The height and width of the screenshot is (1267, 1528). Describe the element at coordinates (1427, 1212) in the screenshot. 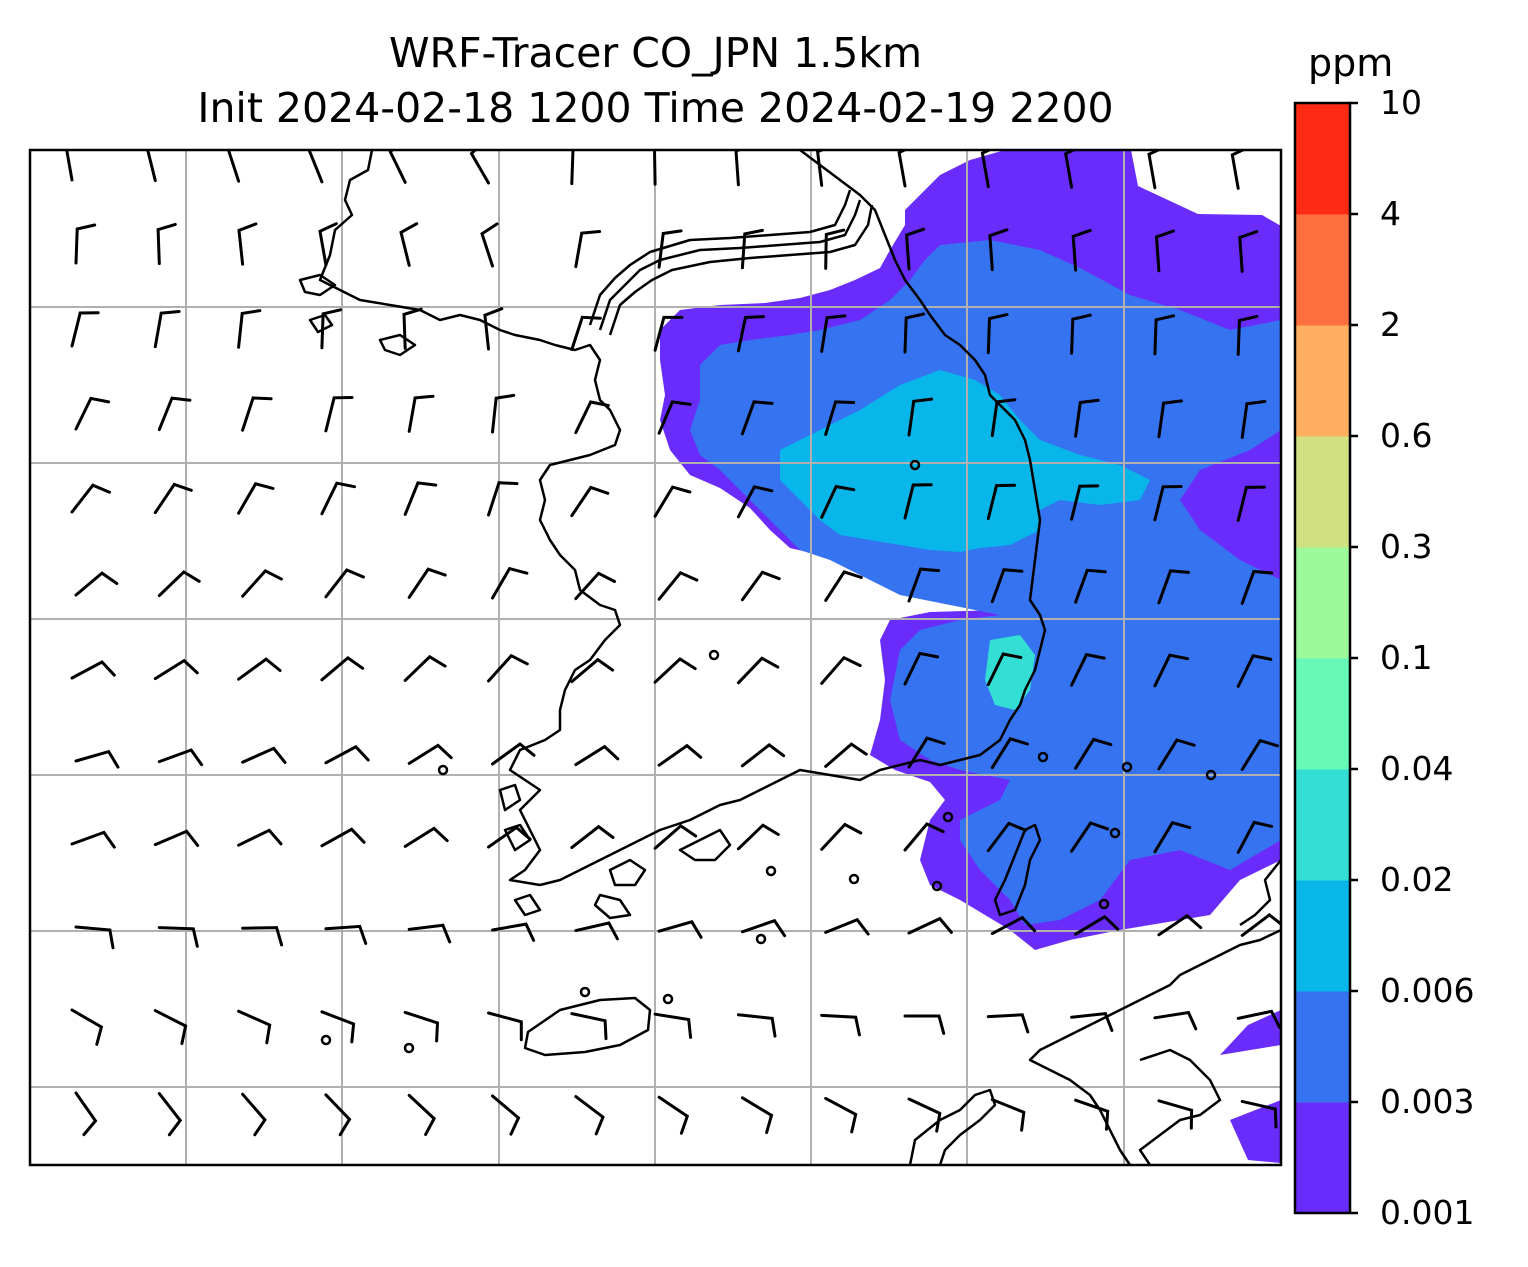

I see `colorbar-tick-label: 0.001` at that location.